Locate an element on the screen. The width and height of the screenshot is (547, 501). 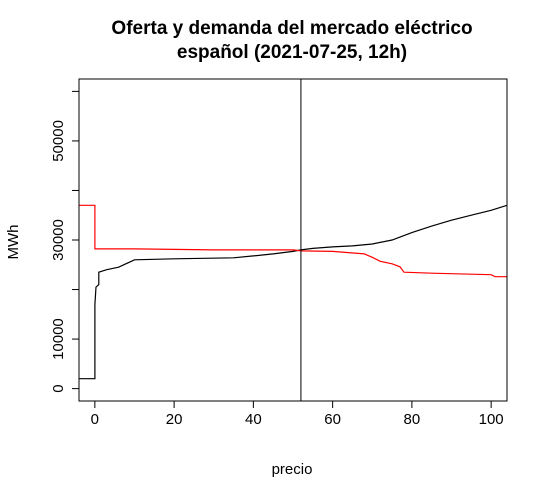
chart-subtitle: español (2021-07-25, 12h) is located at coordinates (292, 52).